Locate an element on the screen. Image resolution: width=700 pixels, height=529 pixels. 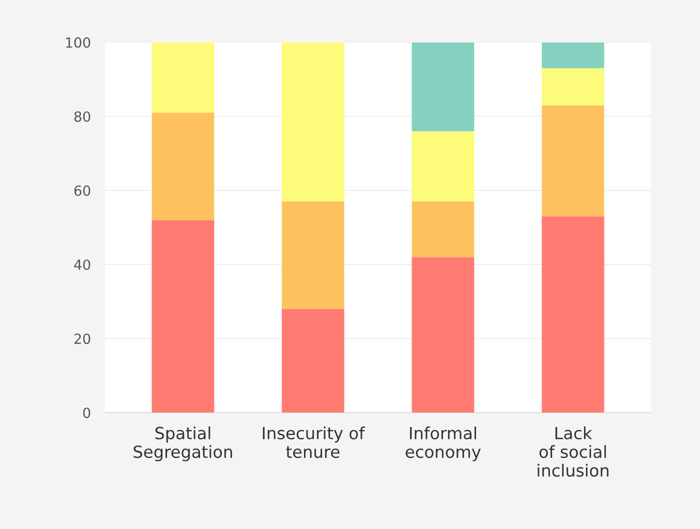
y-tick-label: 60 is located at coordinates (82, 190).